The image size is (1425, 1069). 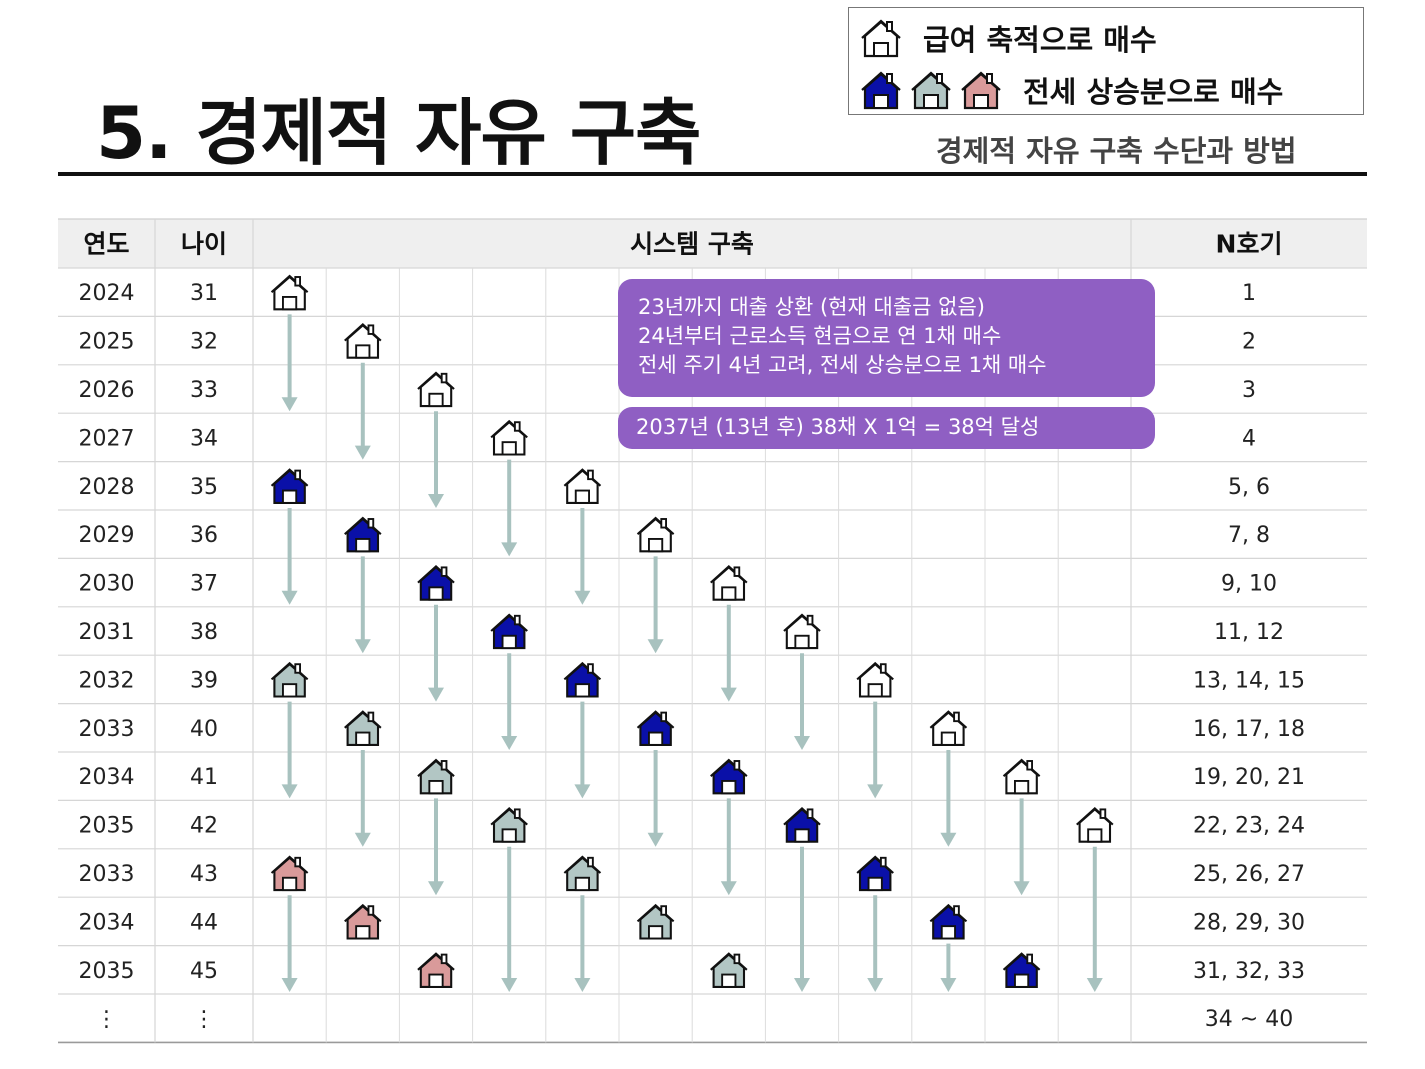 I want to click on info-goal-text: 2037년 (13년 후) 38채 X 1억 = 38억 달성, so click(x=838, y=427).